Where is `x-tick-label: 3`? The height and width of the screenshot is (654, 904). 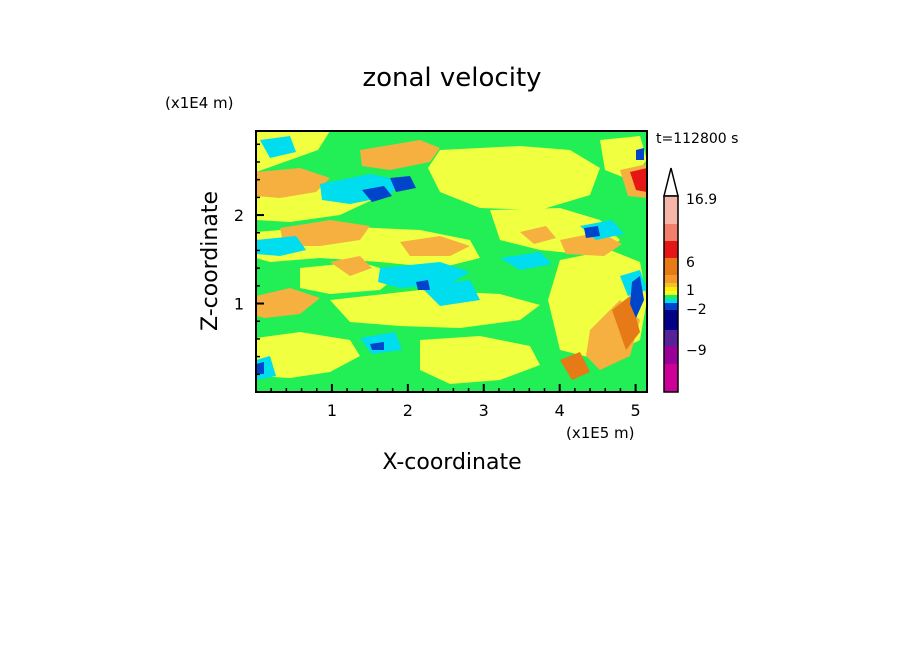
x-tick-label: 3 is located at coordinates (484, 410).